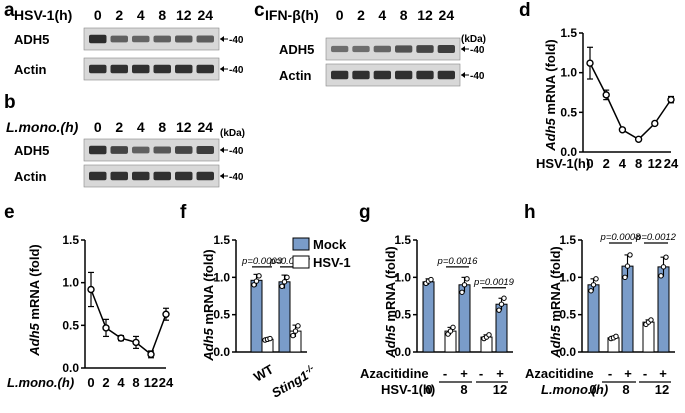 The width and height of the screenshot is (685, 413). What do you see at coordinates (563, 163) in the screenshot?
I see `panel-d-xaxis-label: HSV-1(h)` at bounding box center [563, 163].